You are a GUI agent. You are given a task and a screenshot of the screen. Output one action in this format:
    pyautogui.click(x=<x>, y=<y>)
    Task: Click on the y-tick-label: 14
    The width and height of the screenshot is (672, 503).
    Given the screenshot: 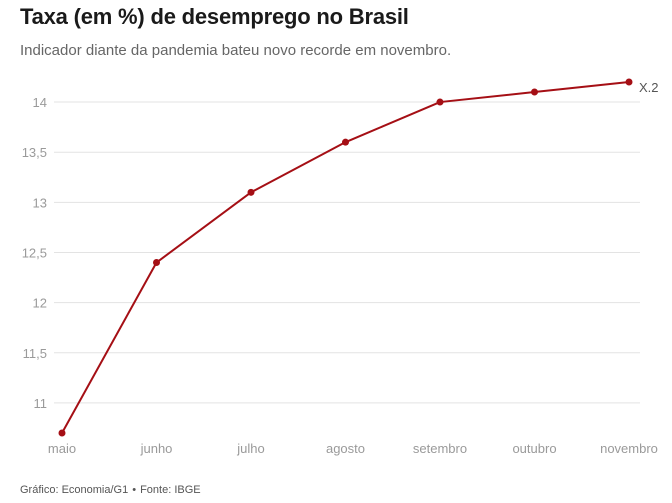 What is the action you would take?
    pyautogui.click(x=40, y=102)
    